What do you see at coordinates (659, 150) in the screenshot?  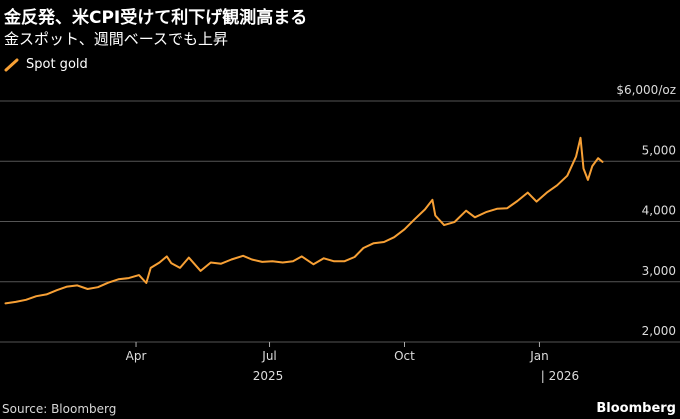 I see `y-tick-label: 5,000` at bounding box center [659, 150].